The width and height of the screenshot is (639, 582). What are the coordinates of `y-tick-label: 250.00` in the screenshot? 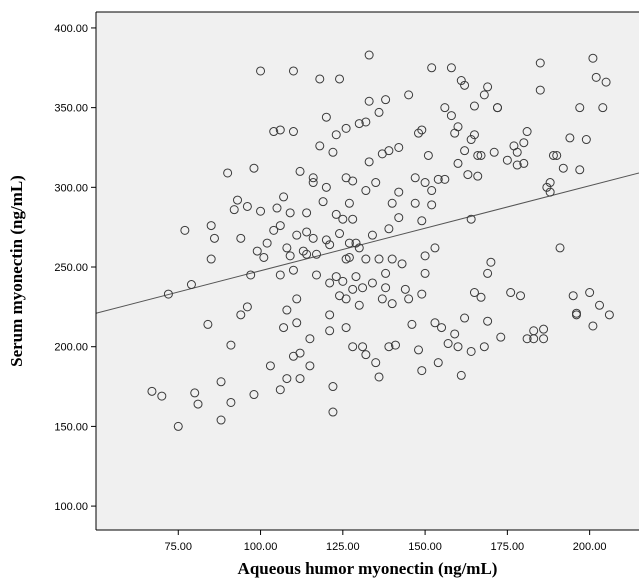 It's located at (71, 268).